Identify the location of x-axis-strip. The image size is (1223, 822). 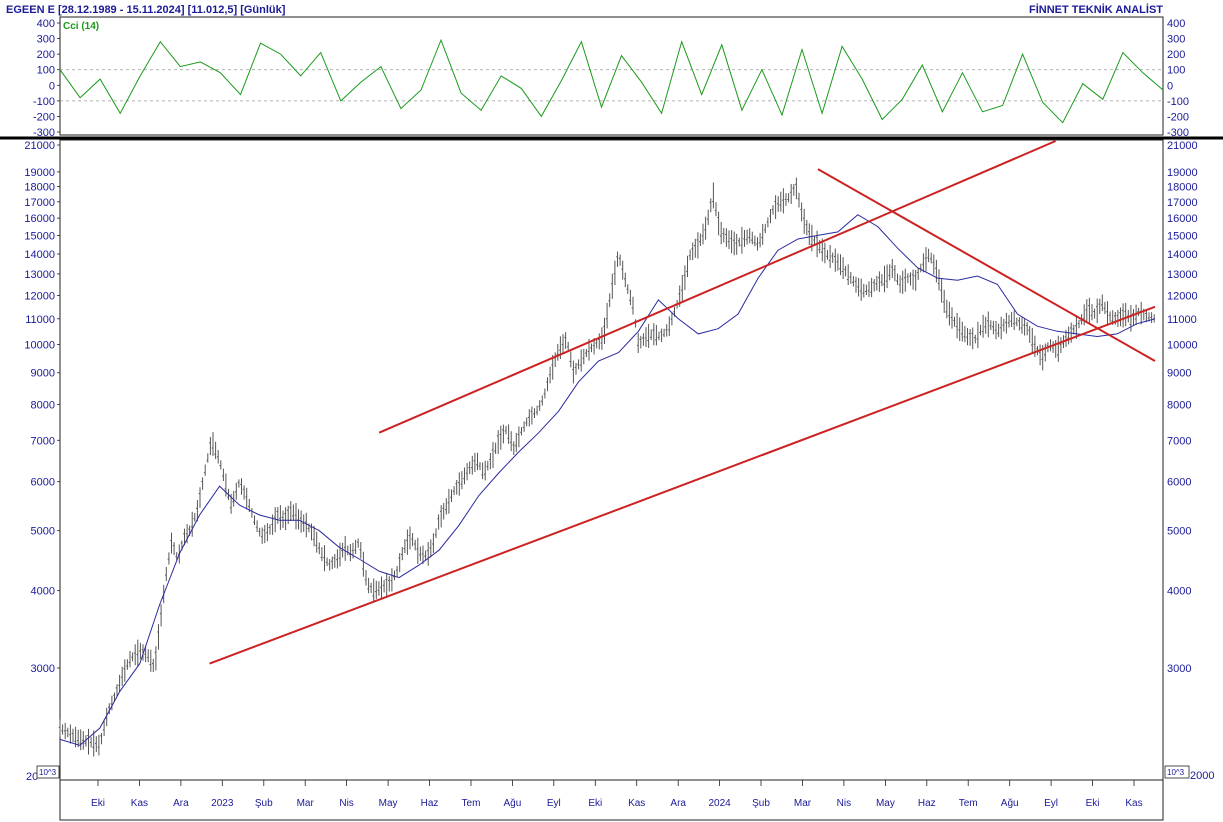
(611, 800).